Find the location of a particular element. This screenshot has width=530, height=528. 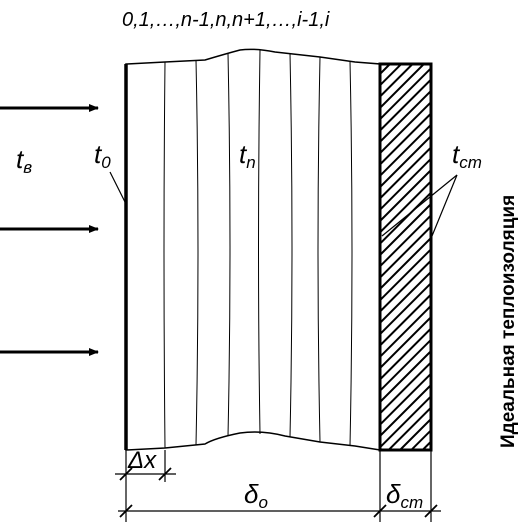

heat-flux-arrows is located at coordinates (49, 230).